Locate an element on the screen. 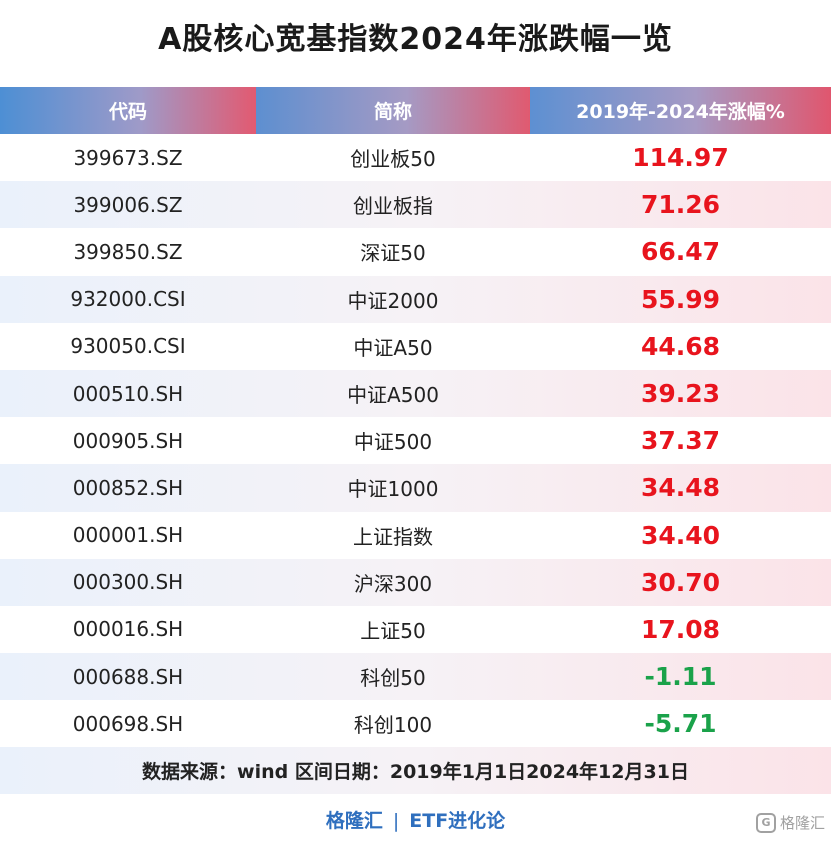 The height and width of the screenshot is (845, 831). watermark-logo-icon: G is located at coordinates (765, 822).